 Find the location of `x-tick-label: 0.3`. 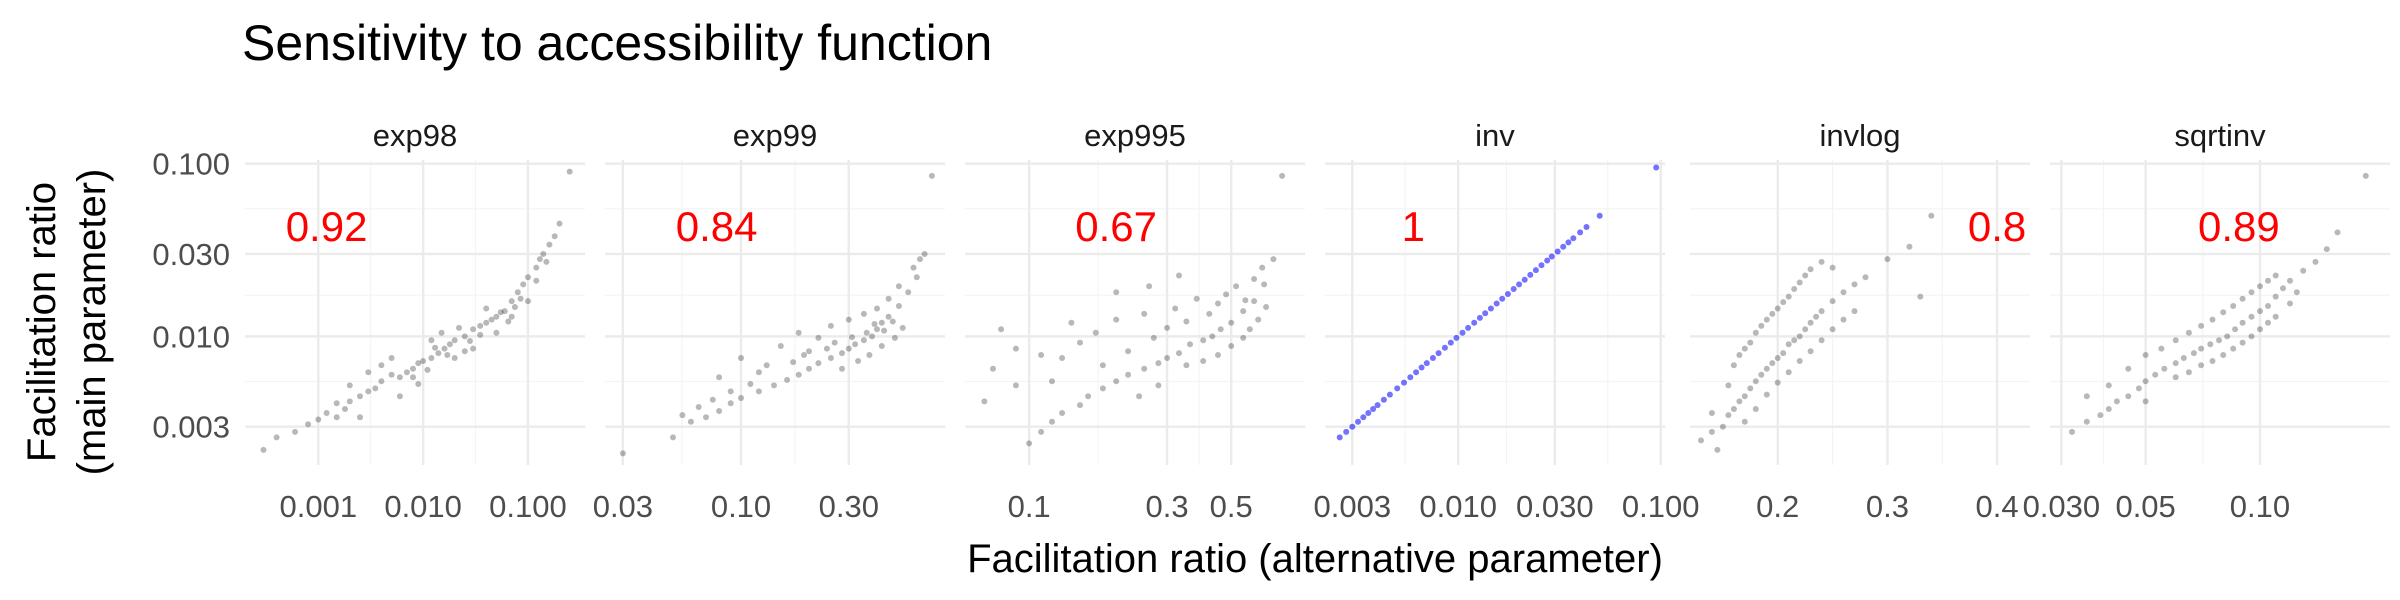

x-tick-label: 0.3 is located at coordinates (1887, 506).